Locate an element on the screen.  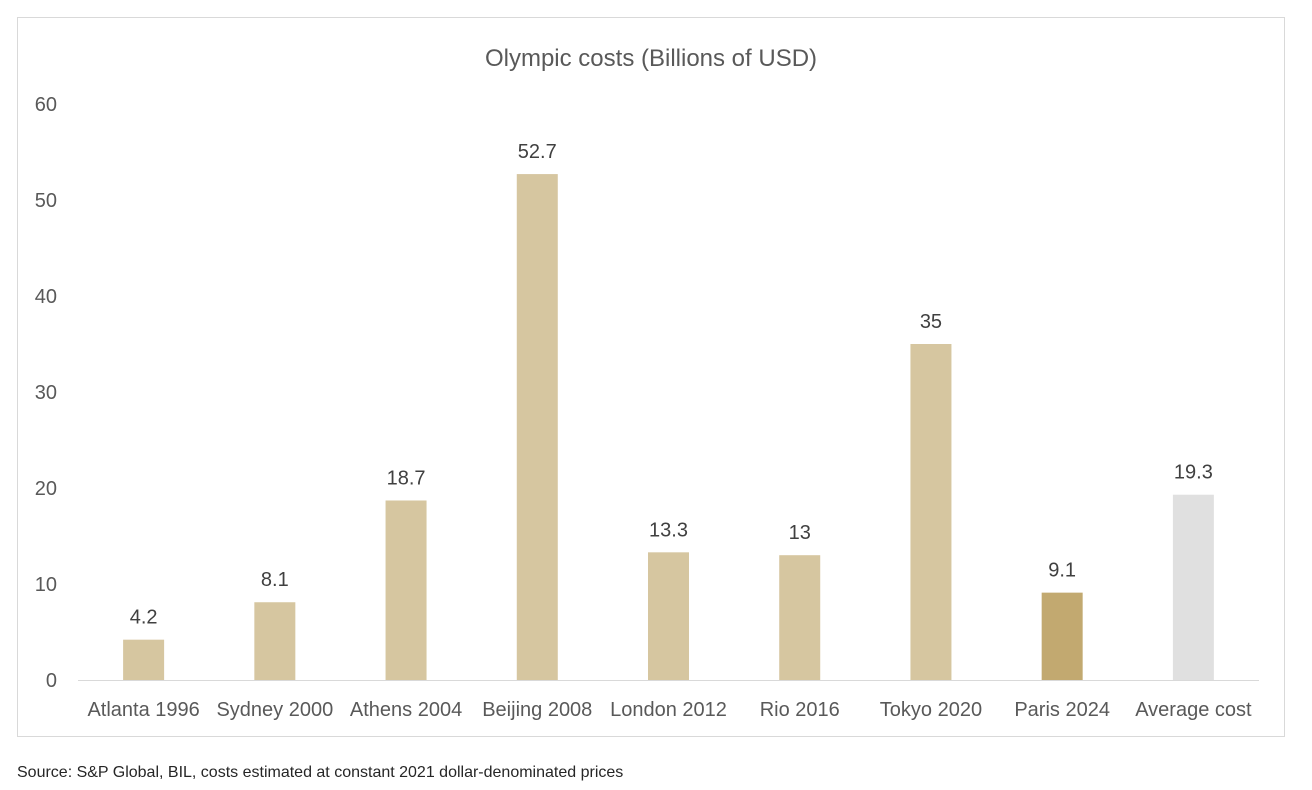
y-tick-label: 50 is located at coordinates (46, 201).